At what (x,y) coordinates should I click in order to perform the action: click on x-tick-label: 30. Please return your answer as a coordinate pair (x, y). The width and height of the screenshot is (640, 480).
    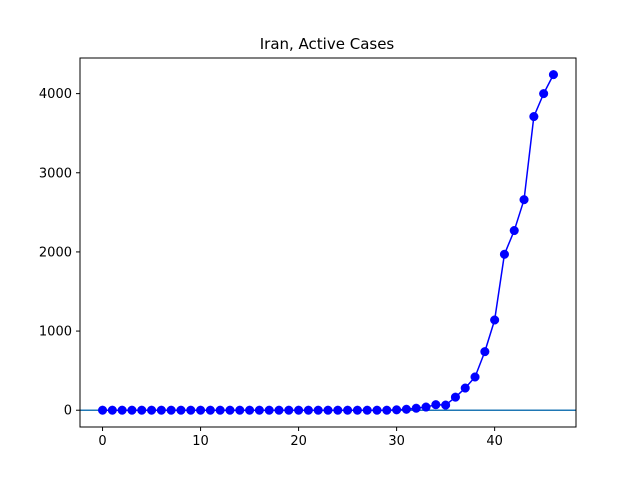
    Looking at the image, I should click on (396, 441).